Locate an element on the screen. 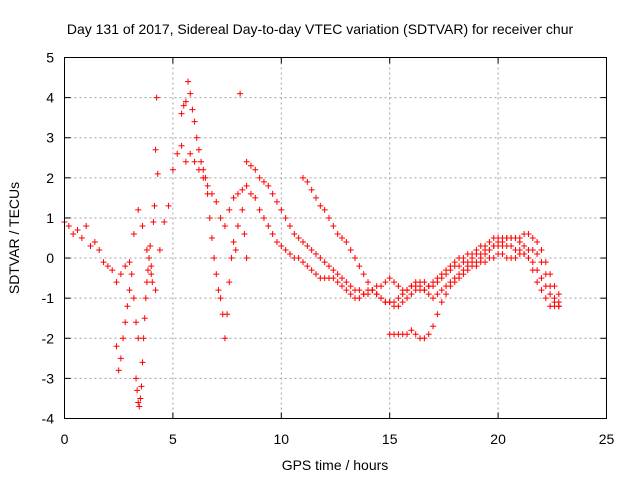  series-track-c is located at coordinates (430, 242).